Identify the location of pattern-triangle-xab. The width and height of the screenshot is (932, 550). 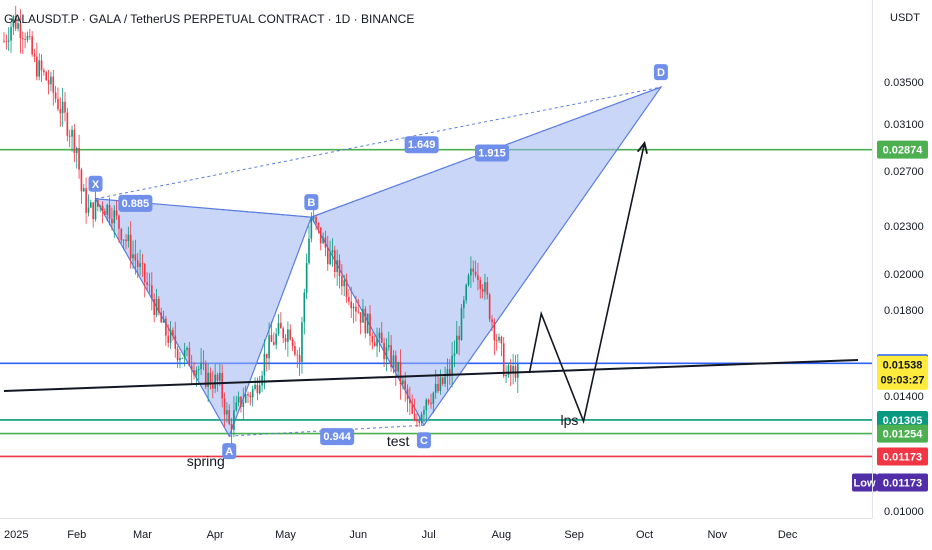
(203, 318).